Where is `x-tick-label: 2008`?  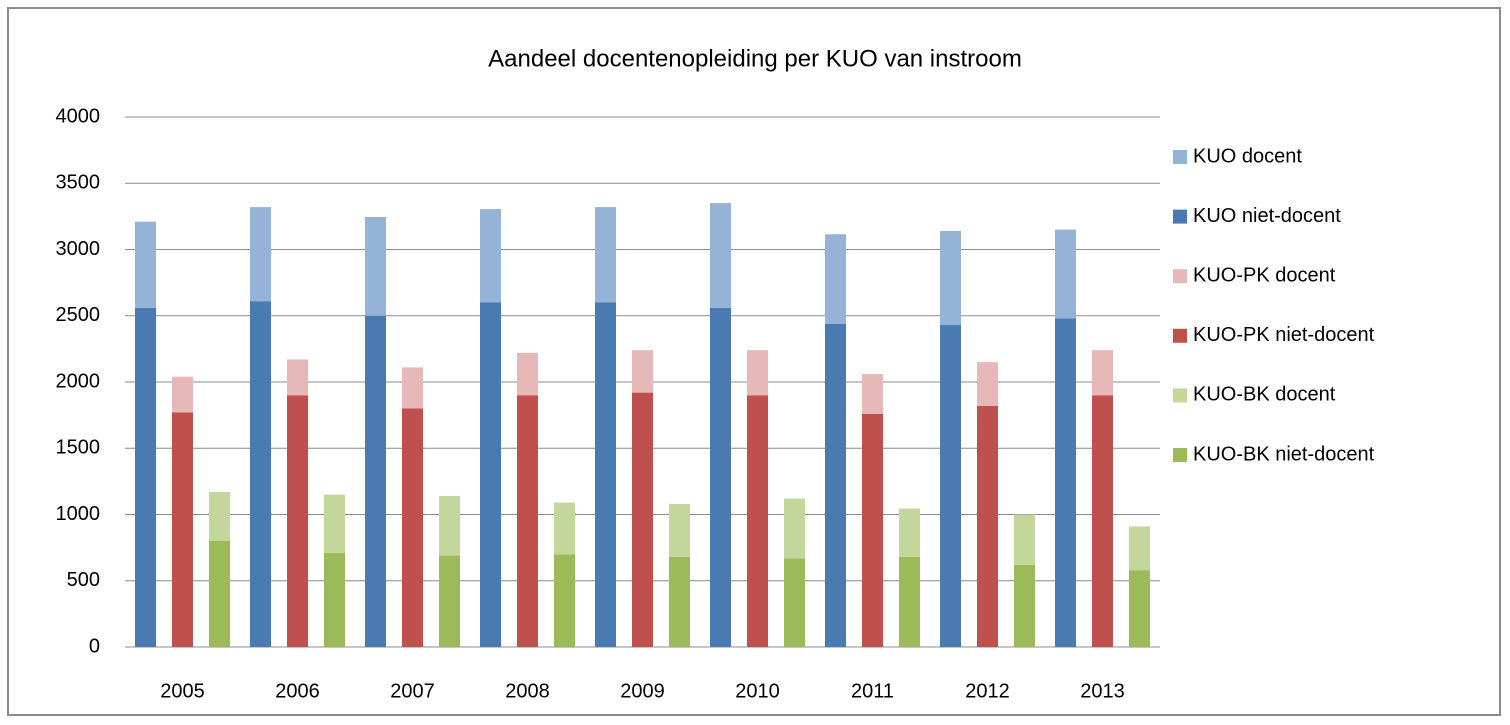
x-tick-label: 2008 is located at coordinates (527, 691).